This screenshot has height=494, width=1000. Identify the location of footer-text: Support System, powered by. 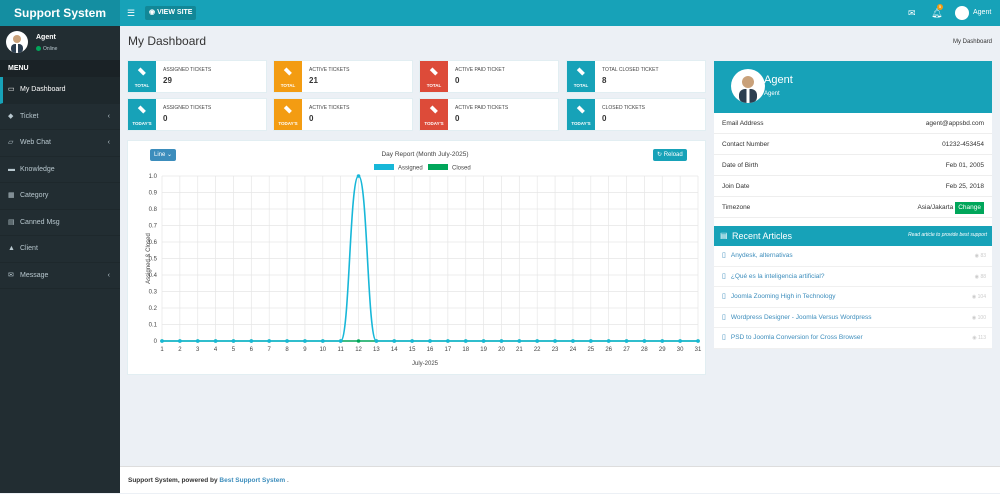
(173, 480).